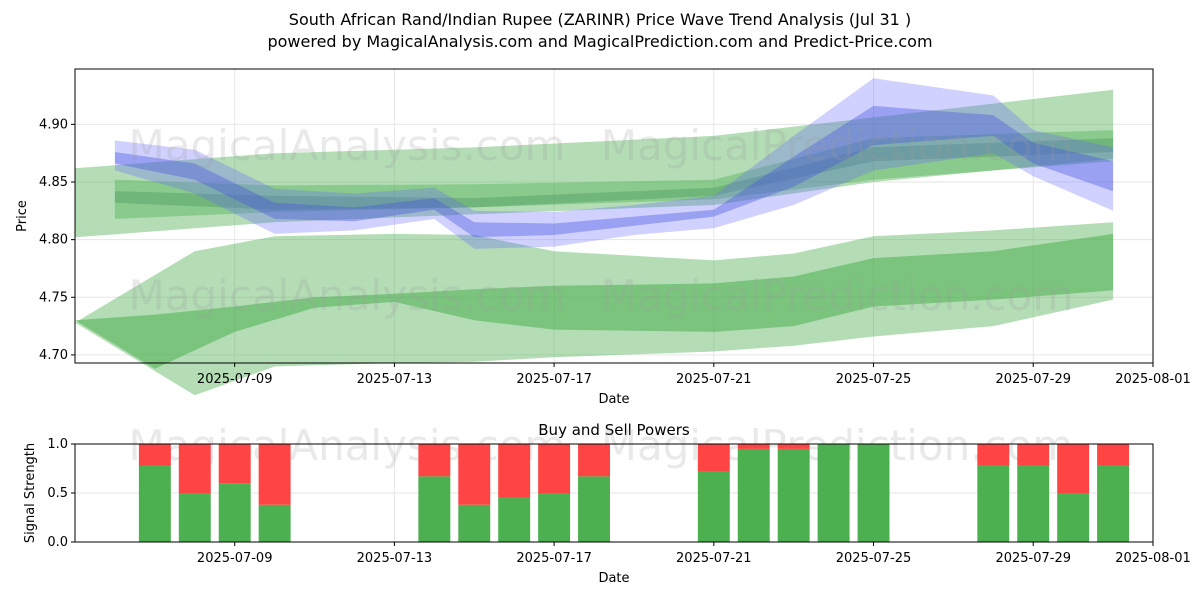 This screenshot has height=600, width=1200. What do you see at coordinates (1153, 379) in the screenshot?
I see `price-x-tick-label: 2025-08-01` at bounding box center [1153, 379].